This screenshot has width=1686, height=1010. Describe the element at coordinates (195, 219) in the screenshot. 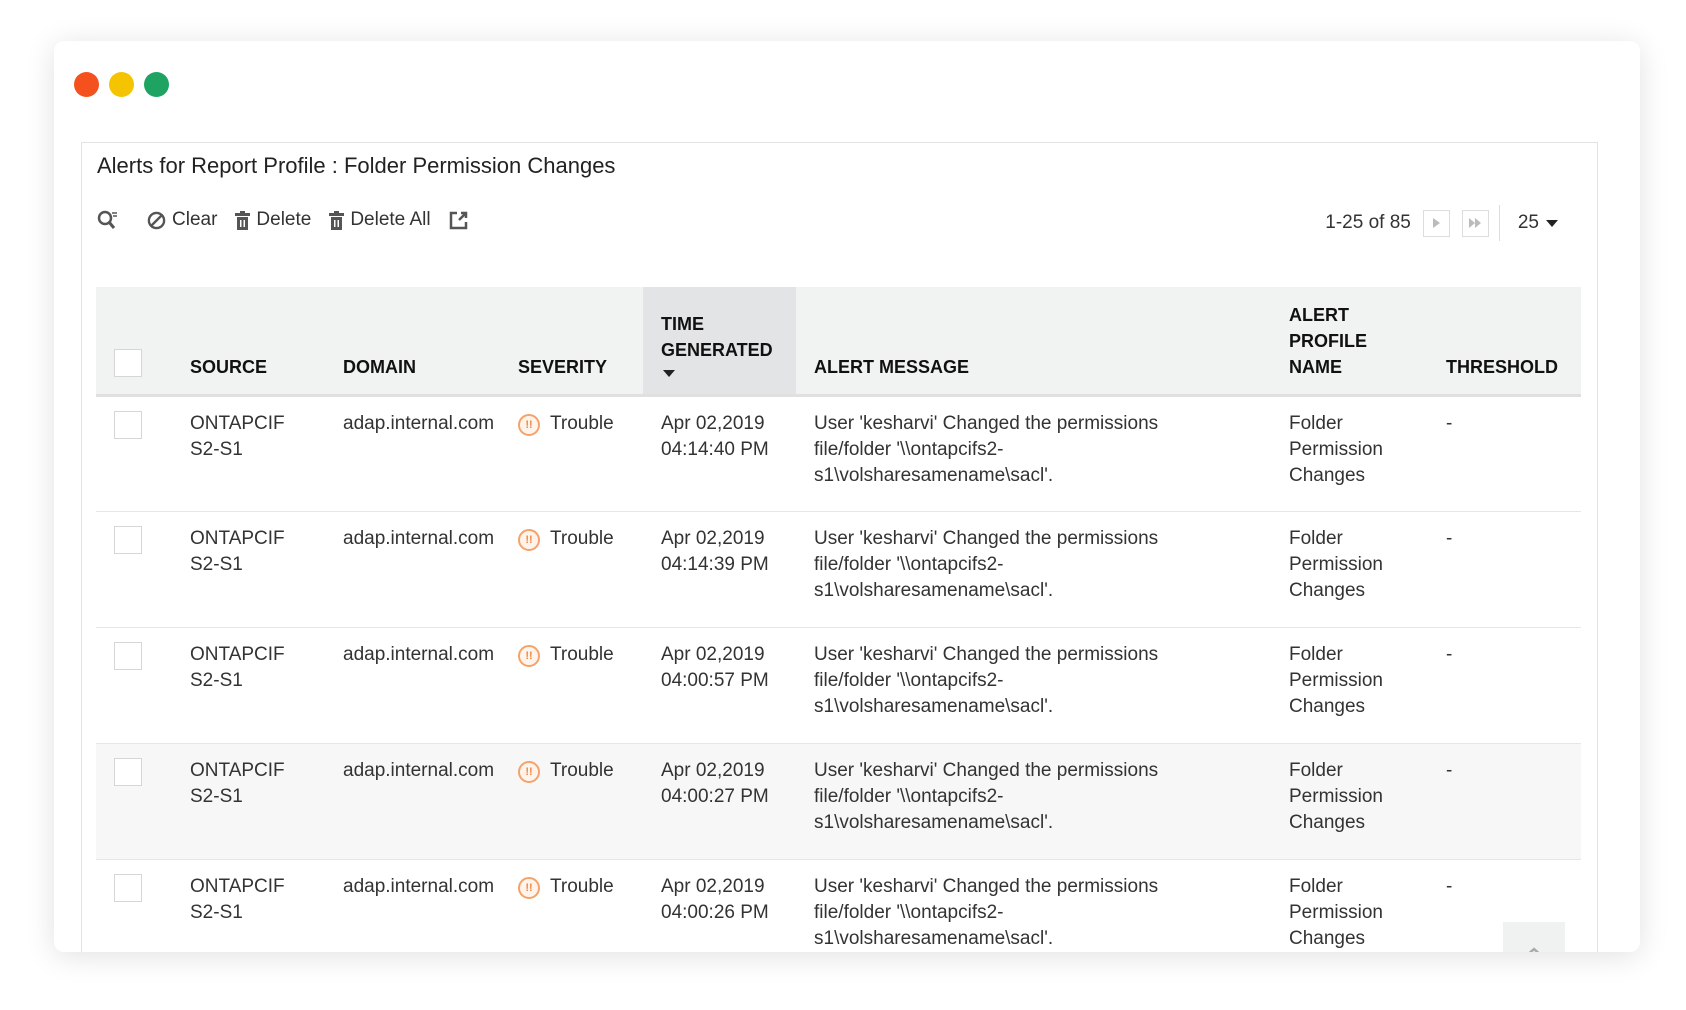

I see `clear-label: Clear` at that location.